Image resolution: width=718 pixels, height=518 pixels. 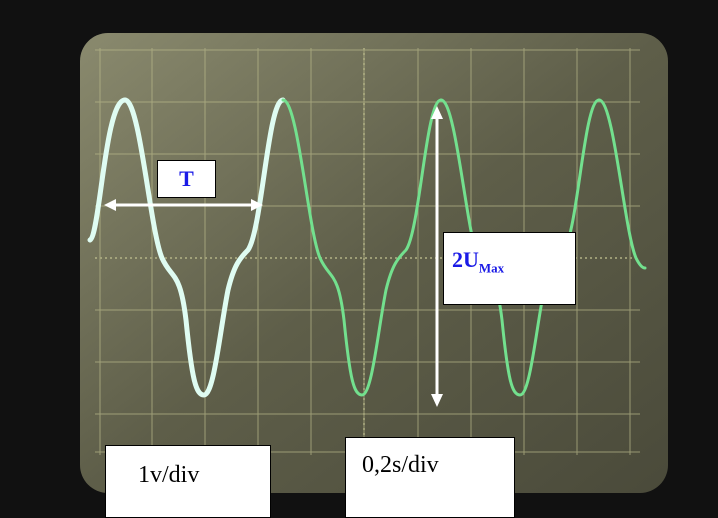 I want to click on horizontal-scale-label: 0,2s/div, so click(x=430, y=477).